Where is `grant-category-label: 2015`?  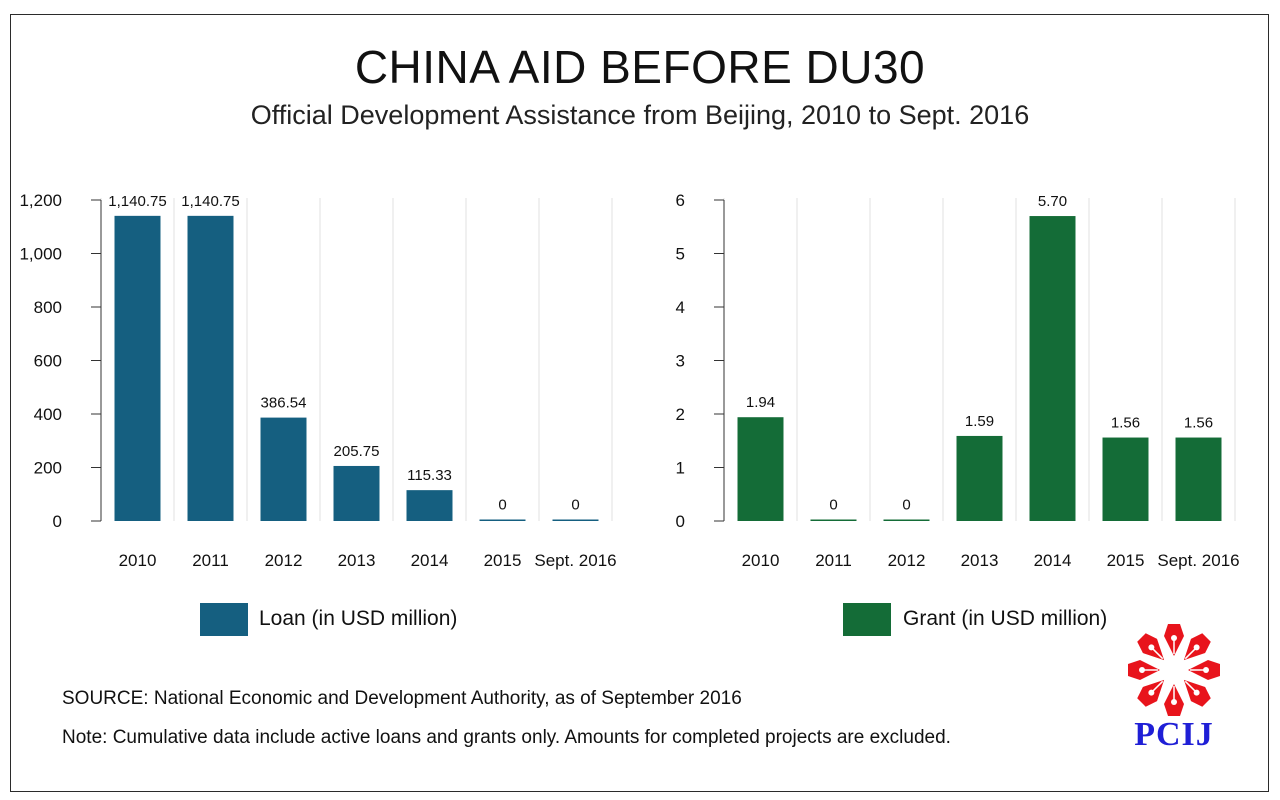 grant-category-label: 2015 is located at coordinates (1126, 560).